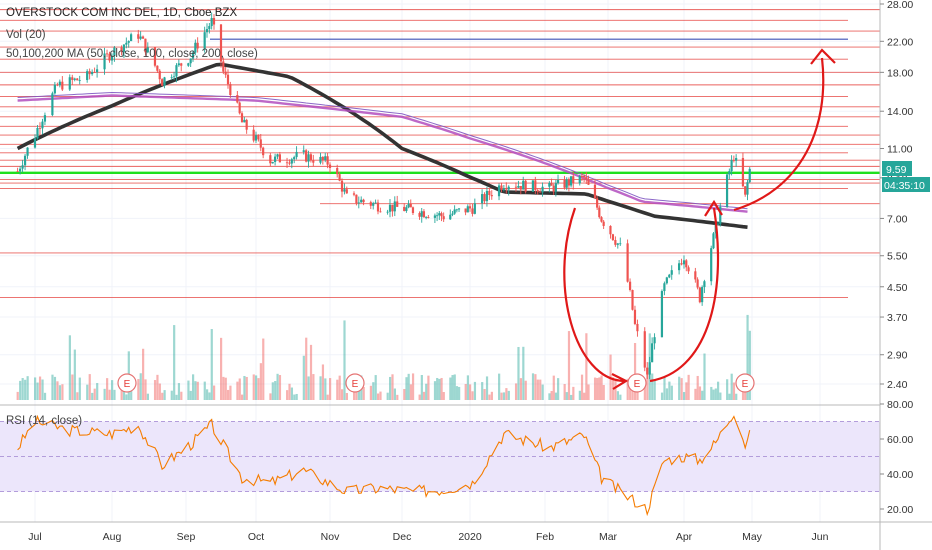  Describe the element at coordinates (256, 537) in the screenshot. I see `time-tick-label: Oct` at that location.